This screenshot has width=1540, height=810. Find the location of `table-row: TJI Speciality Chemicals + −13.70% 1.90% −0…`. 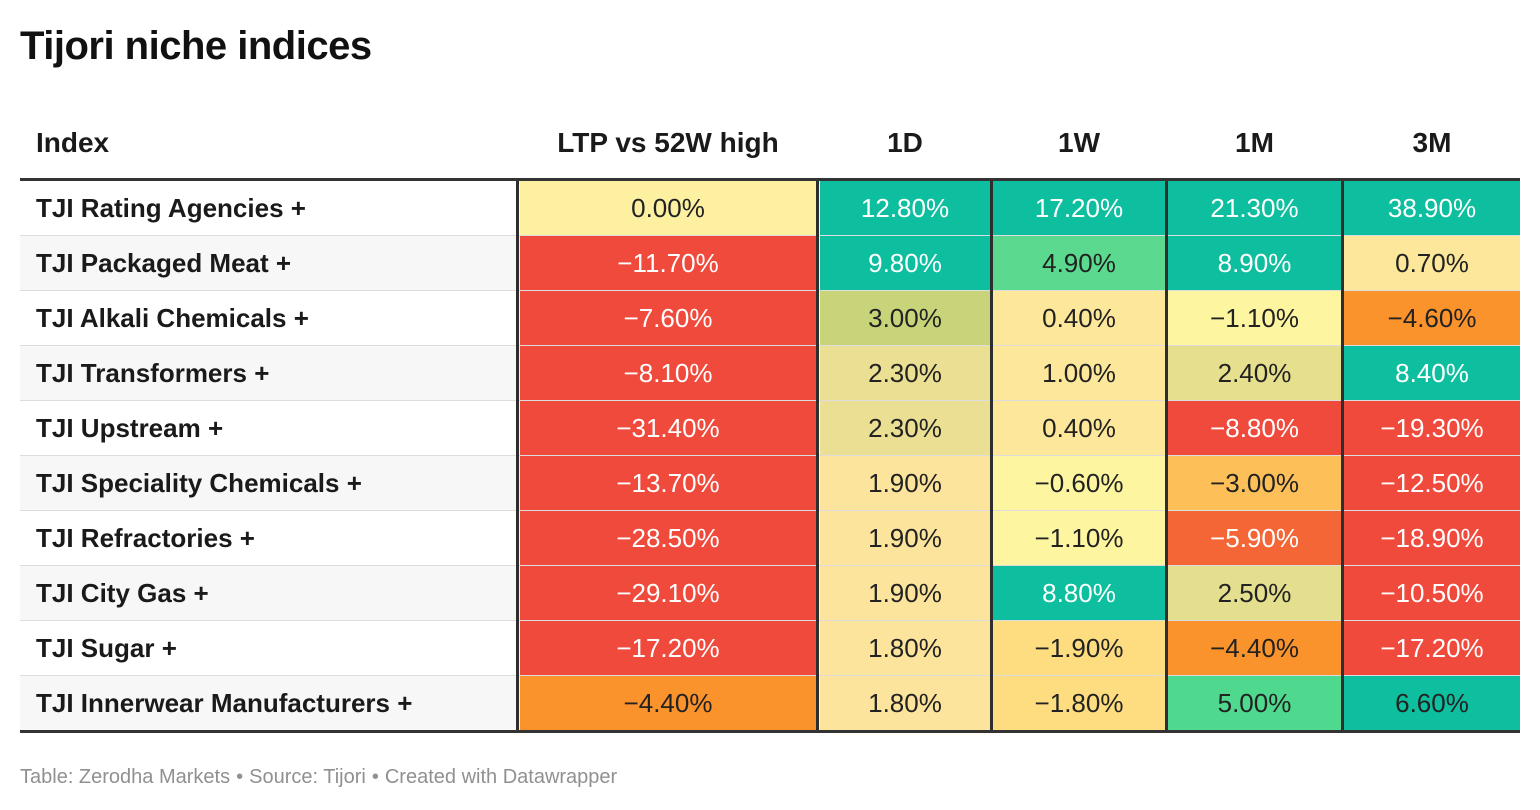

table-row: TJI Speciality Chemicals + −13.70% 1.90% −0… is located at coordinates (770, 483).